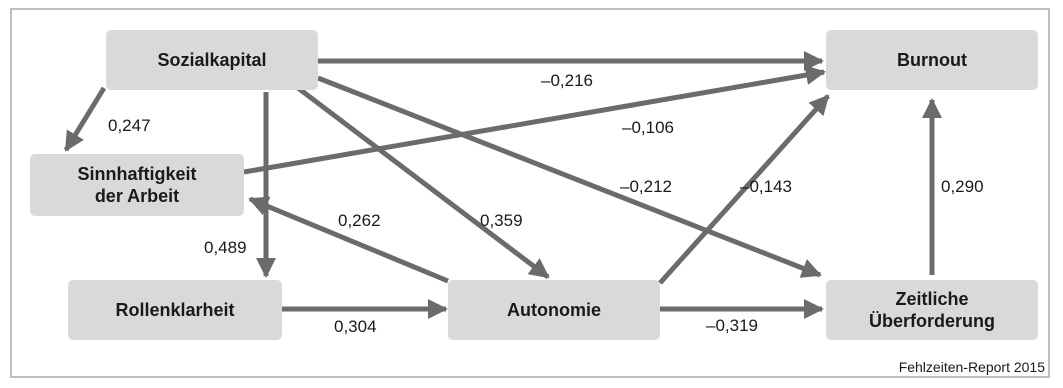 The image size is (1063, 388). I want to click on edge-label-sozialkapital-sinnhaftigkeit: 0,247, so click(129, 125).